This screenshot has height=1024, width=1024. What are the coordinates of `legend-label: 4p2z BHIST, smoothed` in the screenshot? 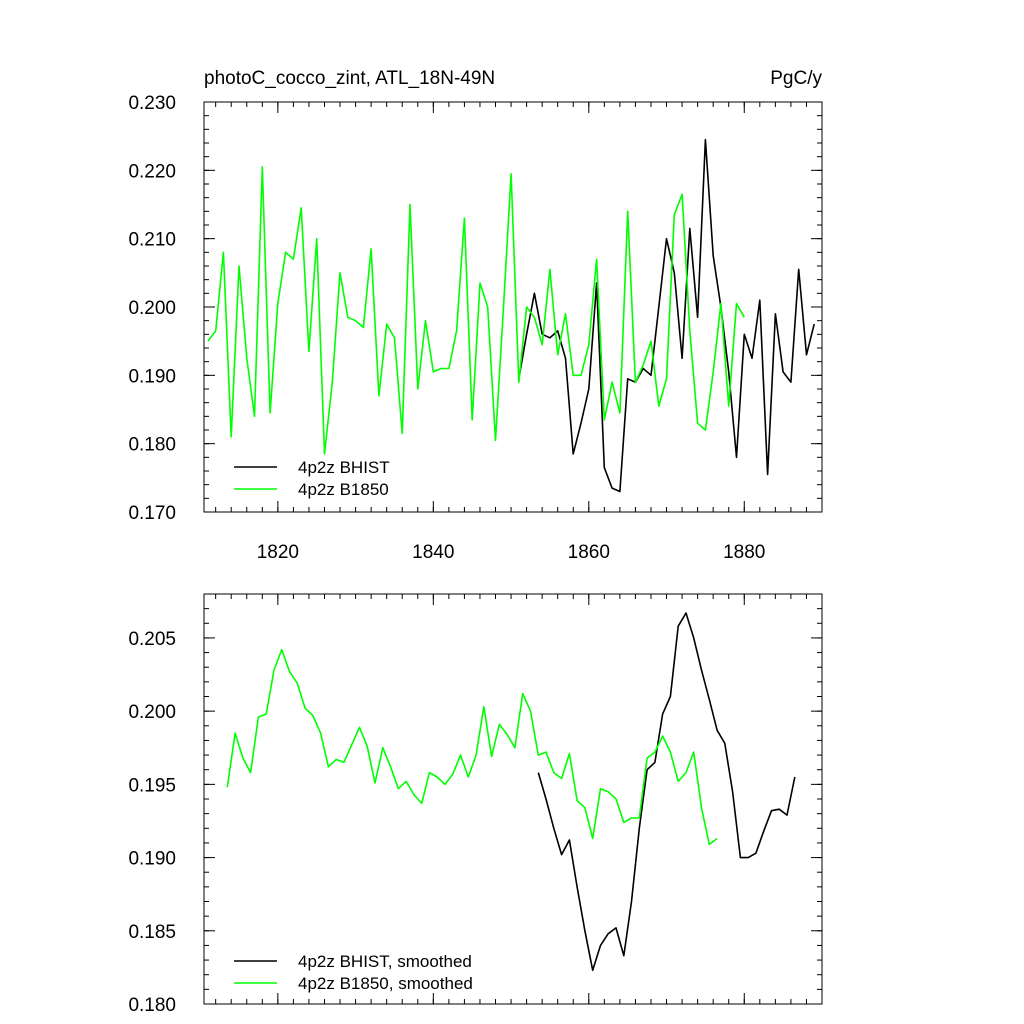 It's located at (385, 961).